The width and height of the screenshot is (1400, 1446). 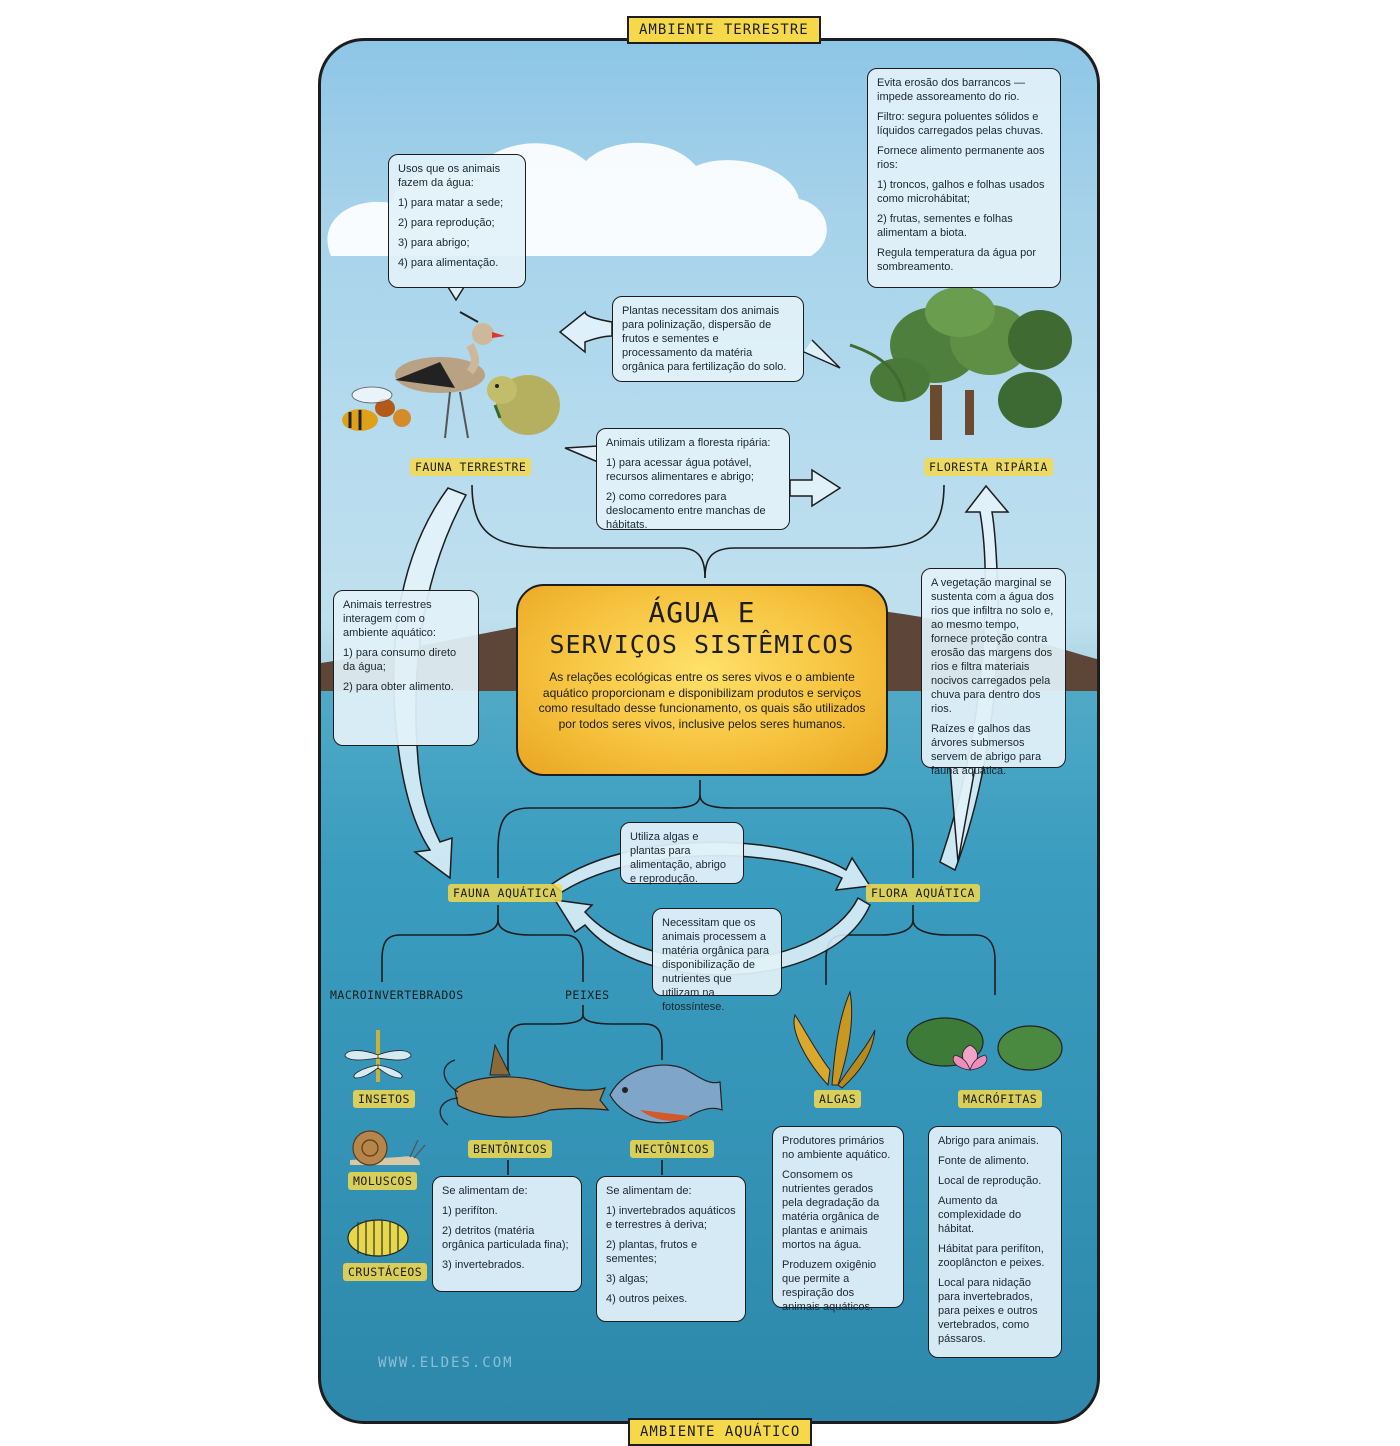 I want to click on label-peixes: PEIXES, so click(x=587, y=995).